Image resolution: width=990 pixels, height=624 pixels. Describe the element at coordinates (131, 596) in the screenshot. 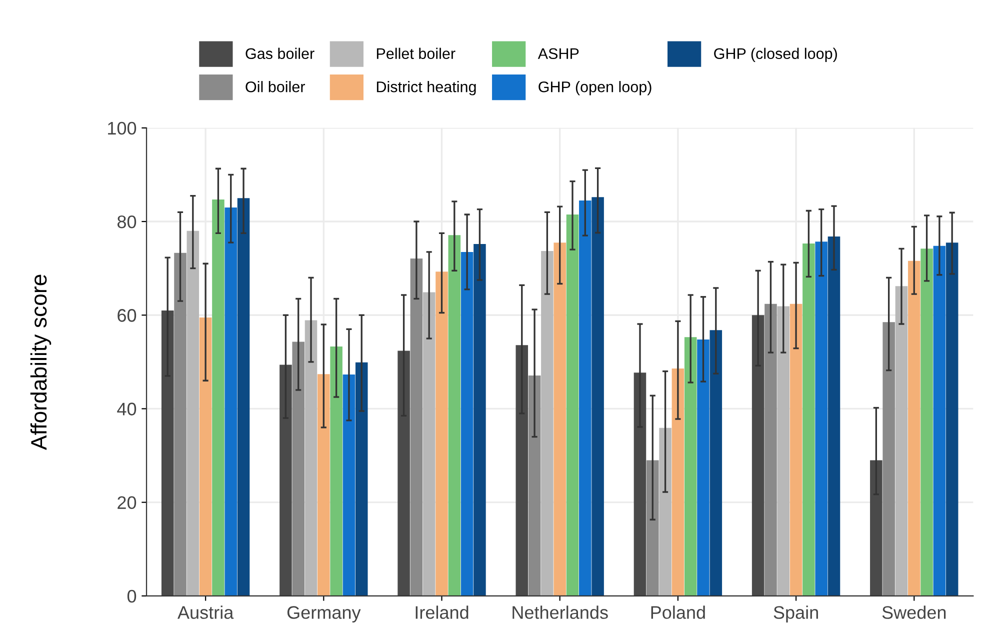

I see `y-tick-label: 0` at that location.